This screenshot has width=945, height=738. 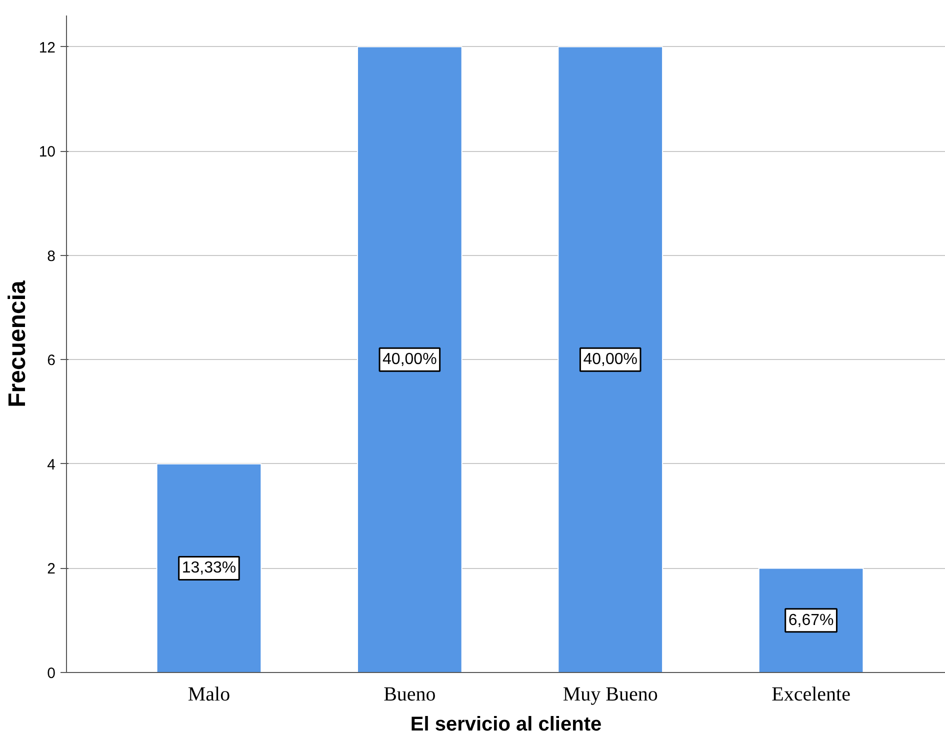 I want to click on annotation: 13,33%, so click(x=209, y=568).